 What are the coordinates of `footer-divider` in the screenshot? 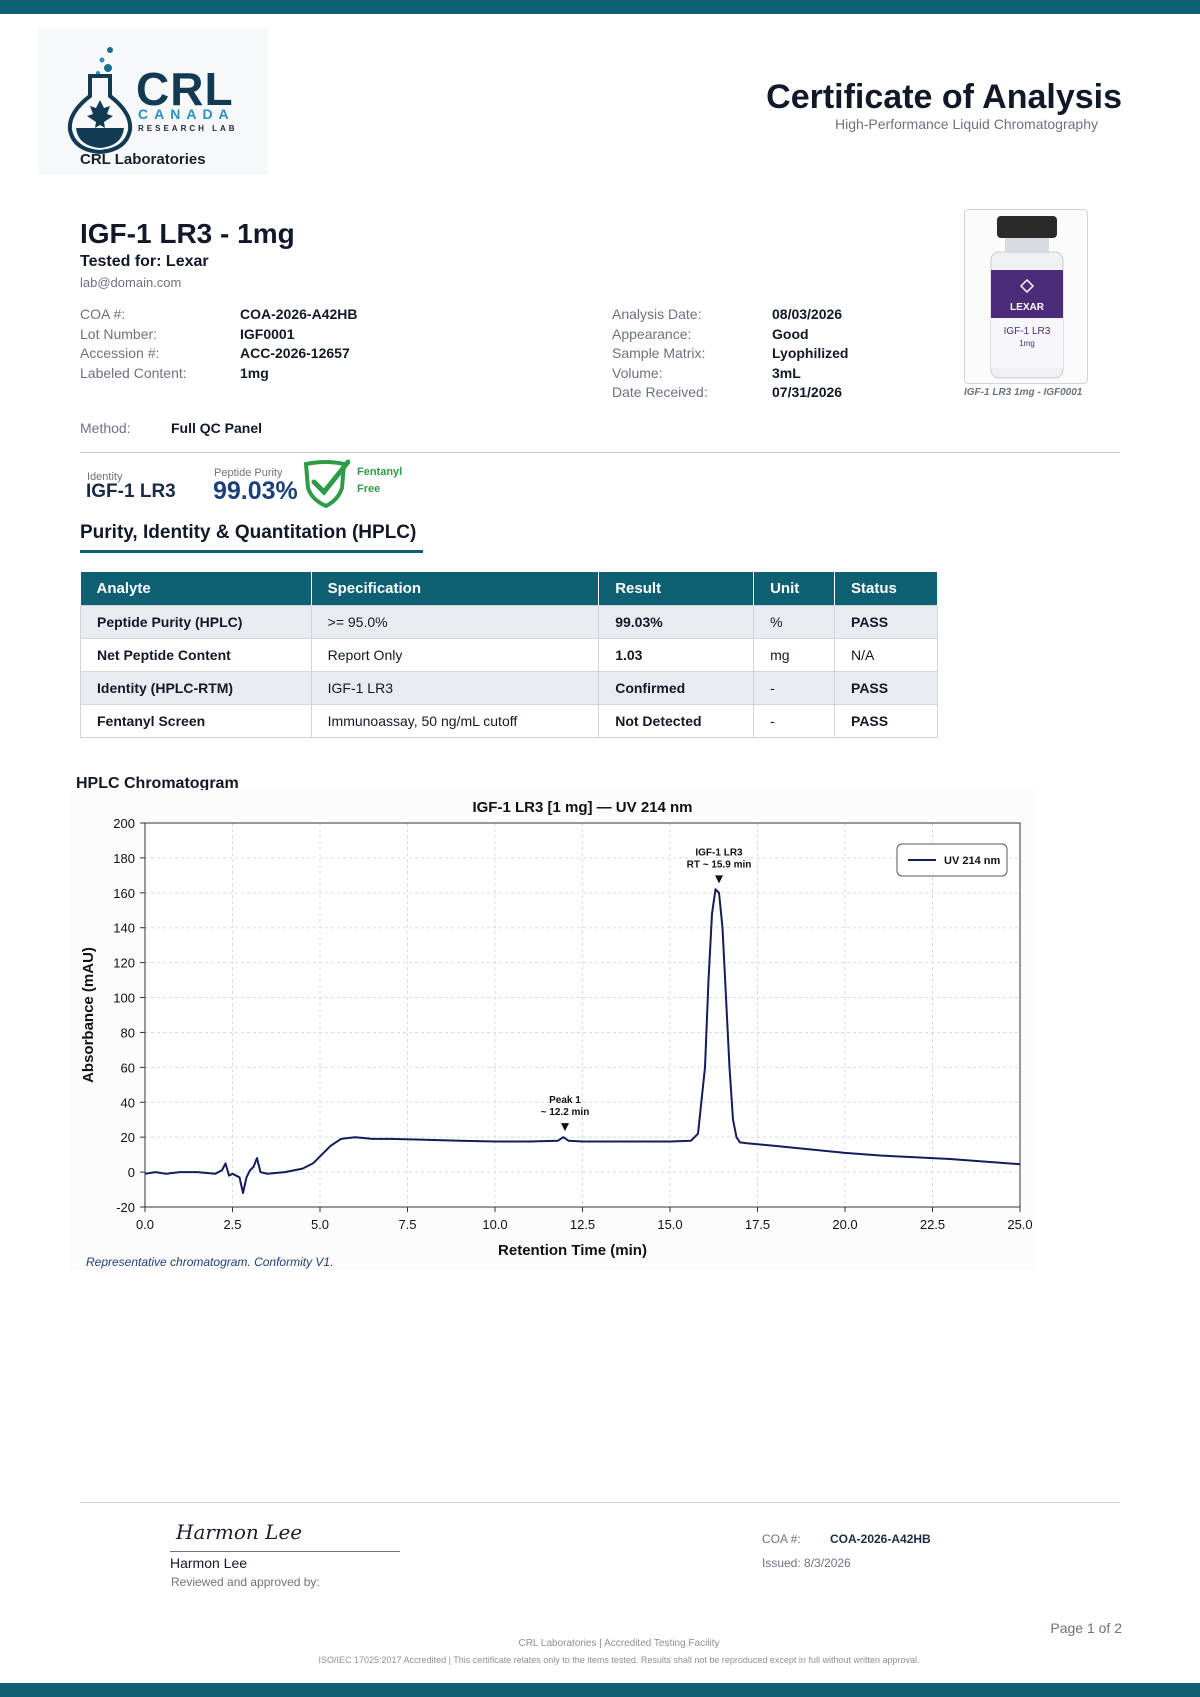 It's located at (600, 1502).